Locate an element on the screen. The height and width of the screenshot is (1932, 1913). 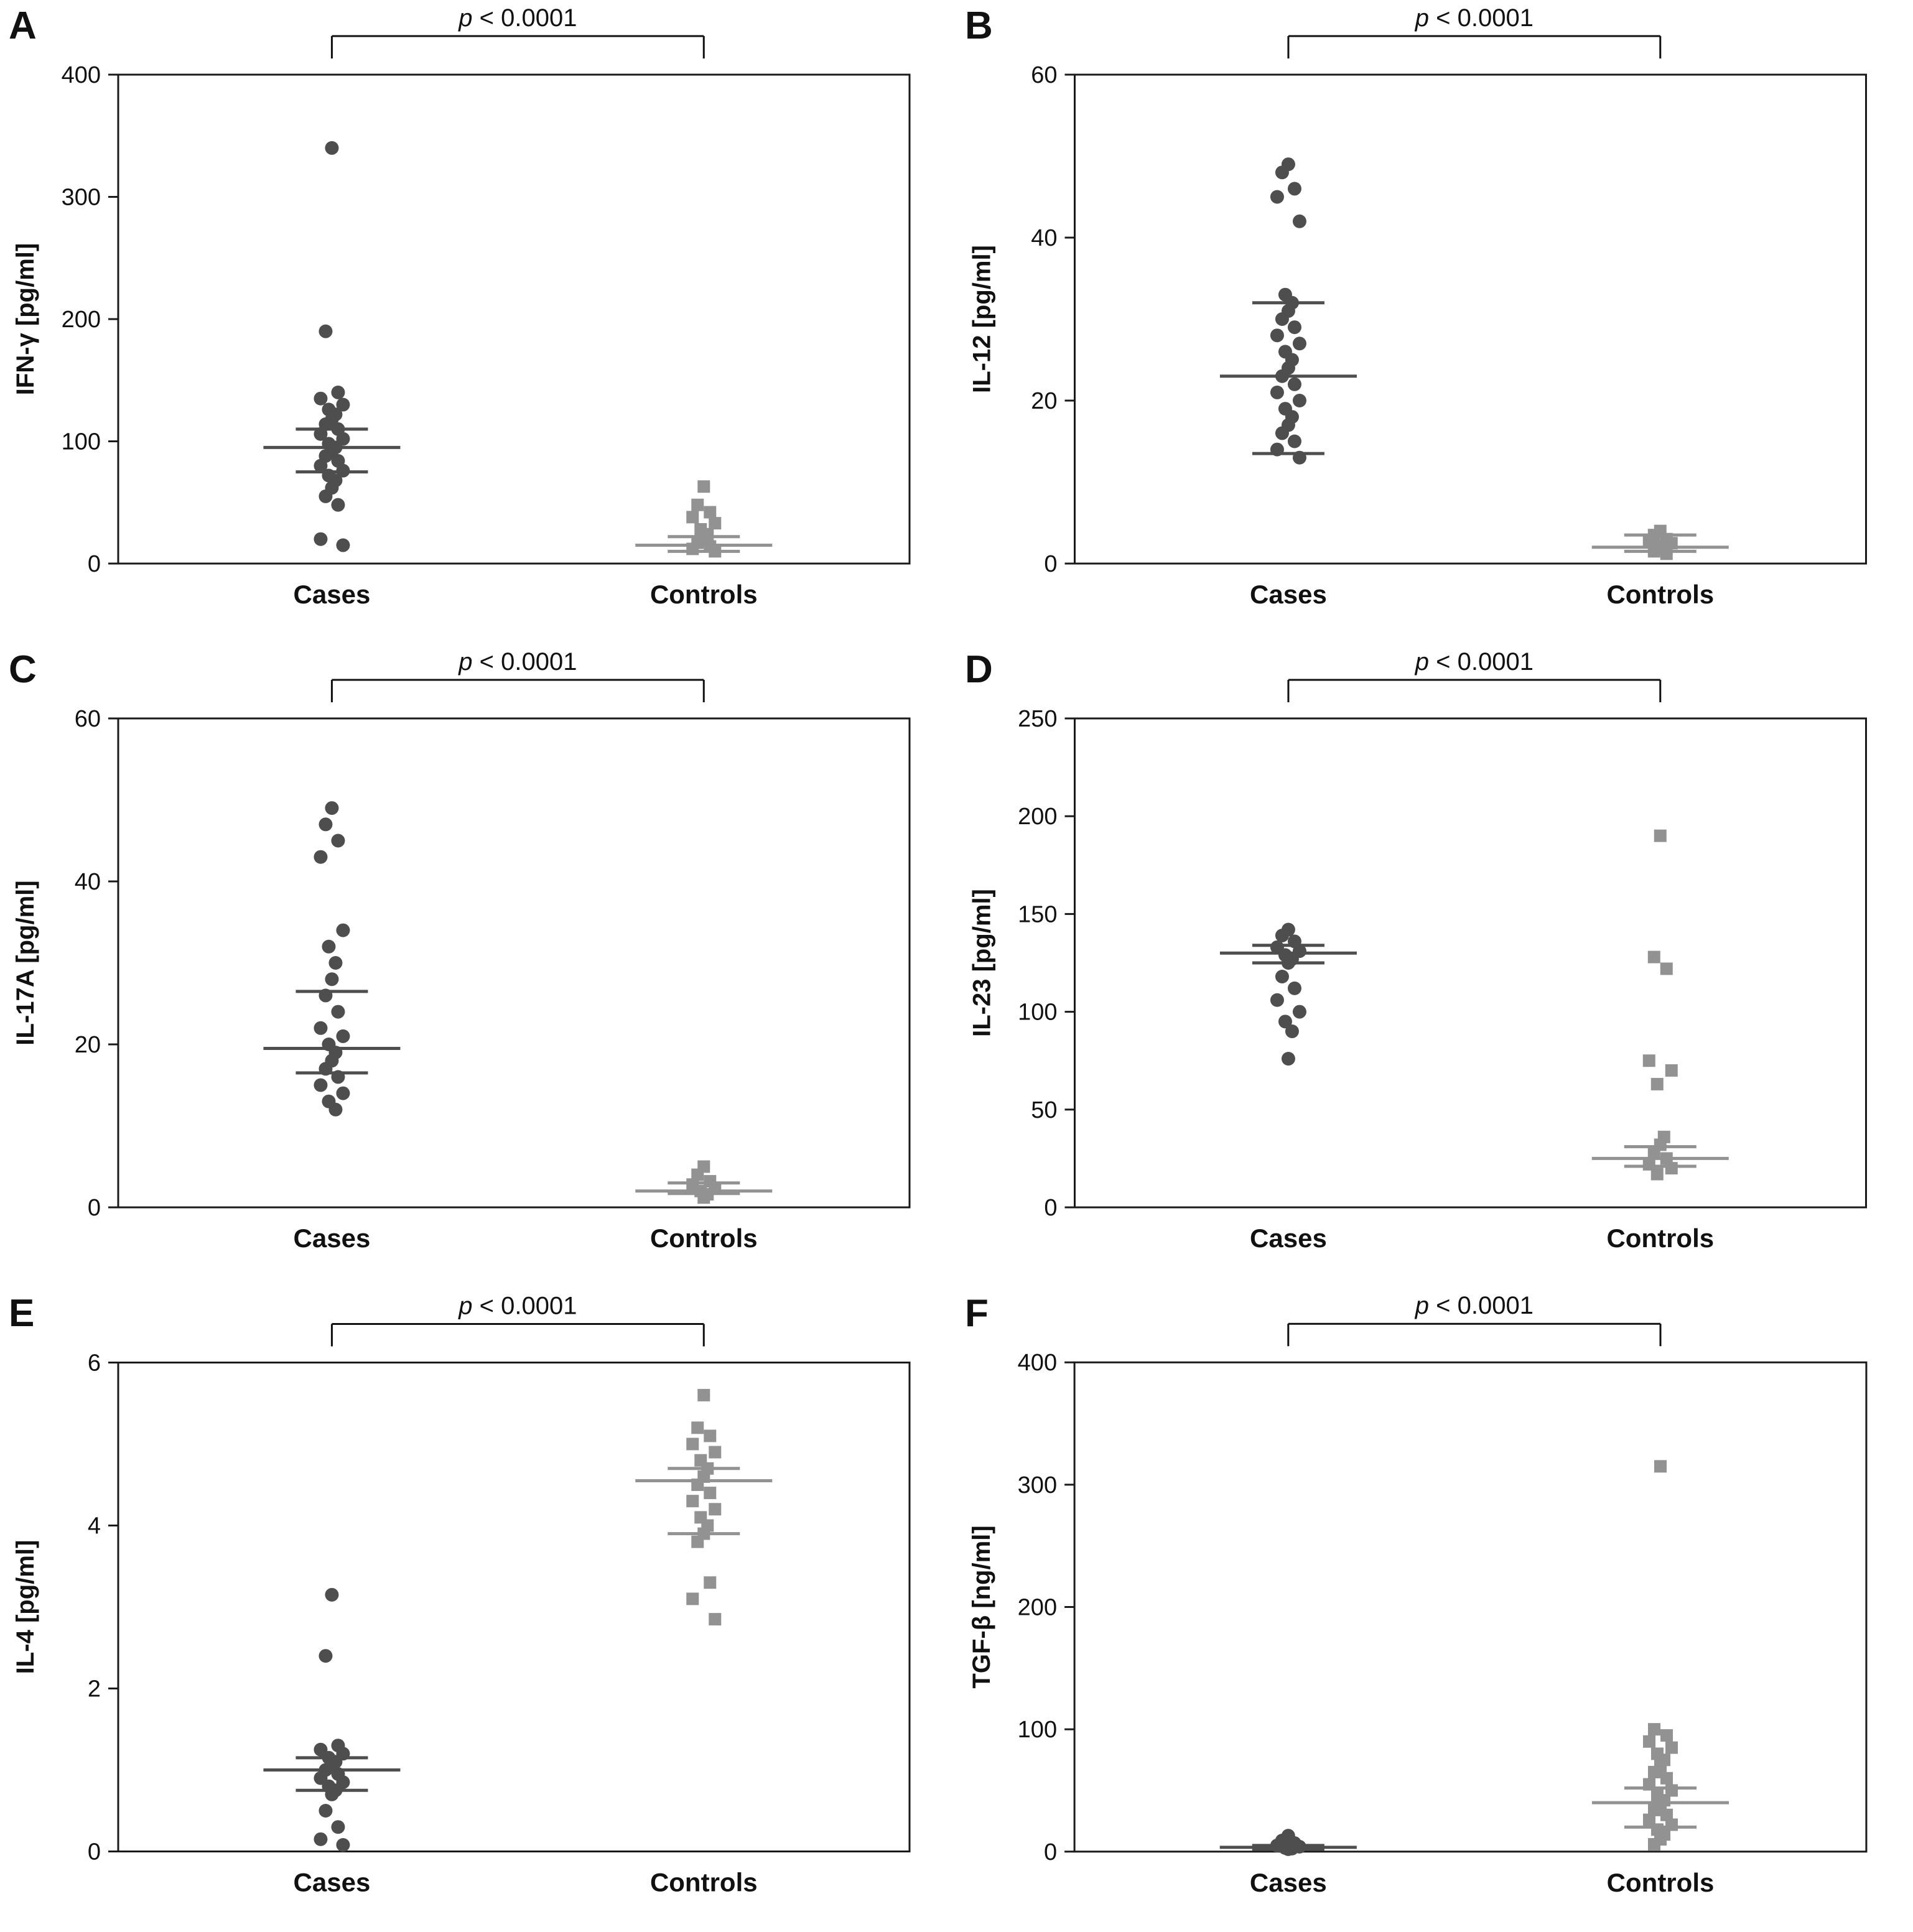
y-tick-label: 20 is located at coordinates (1044, 401).